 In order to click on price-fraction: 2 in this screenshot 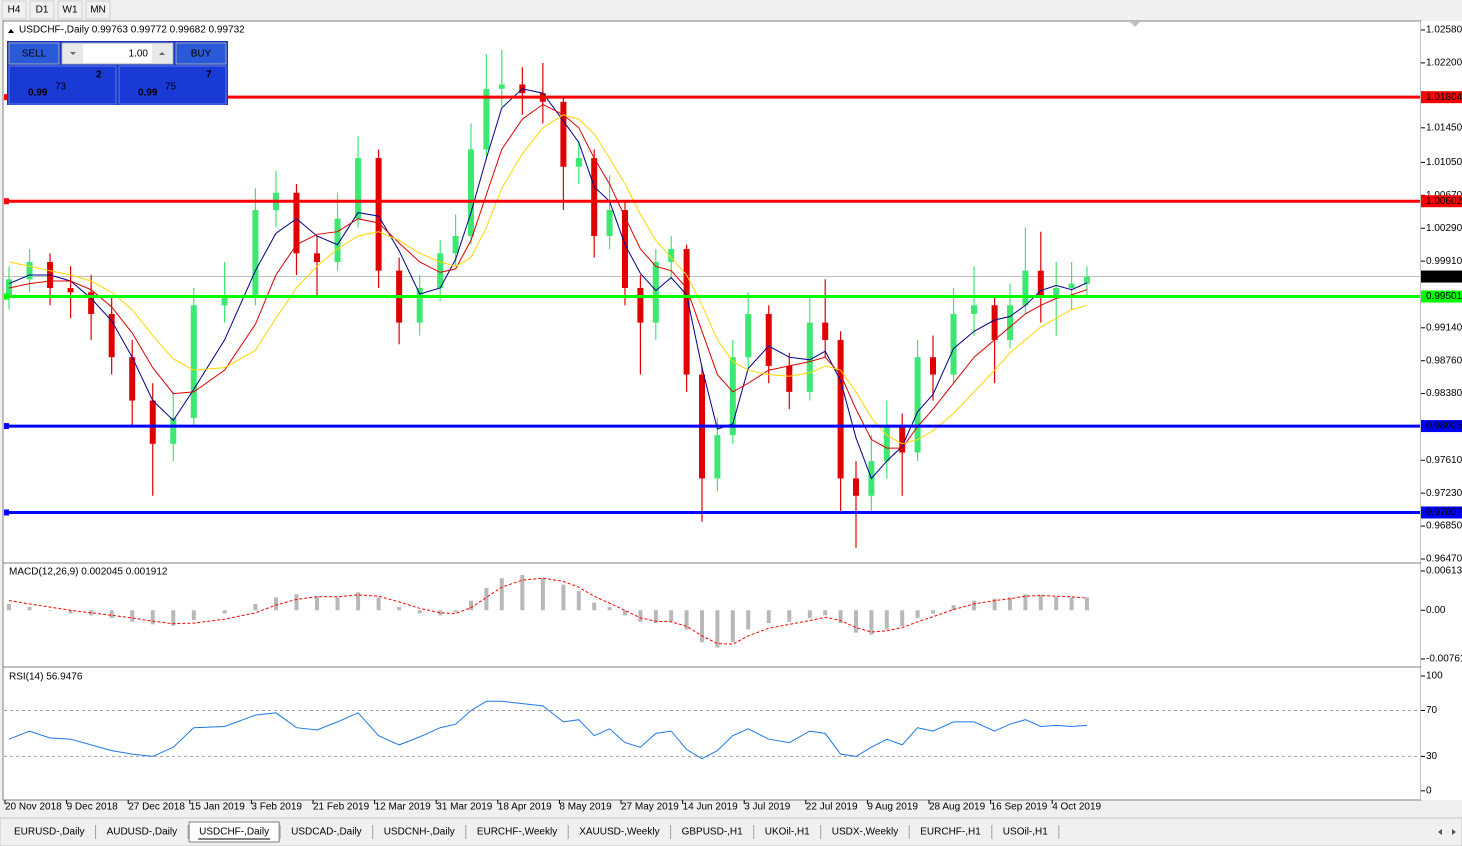, I will do `click(99, 75)`.